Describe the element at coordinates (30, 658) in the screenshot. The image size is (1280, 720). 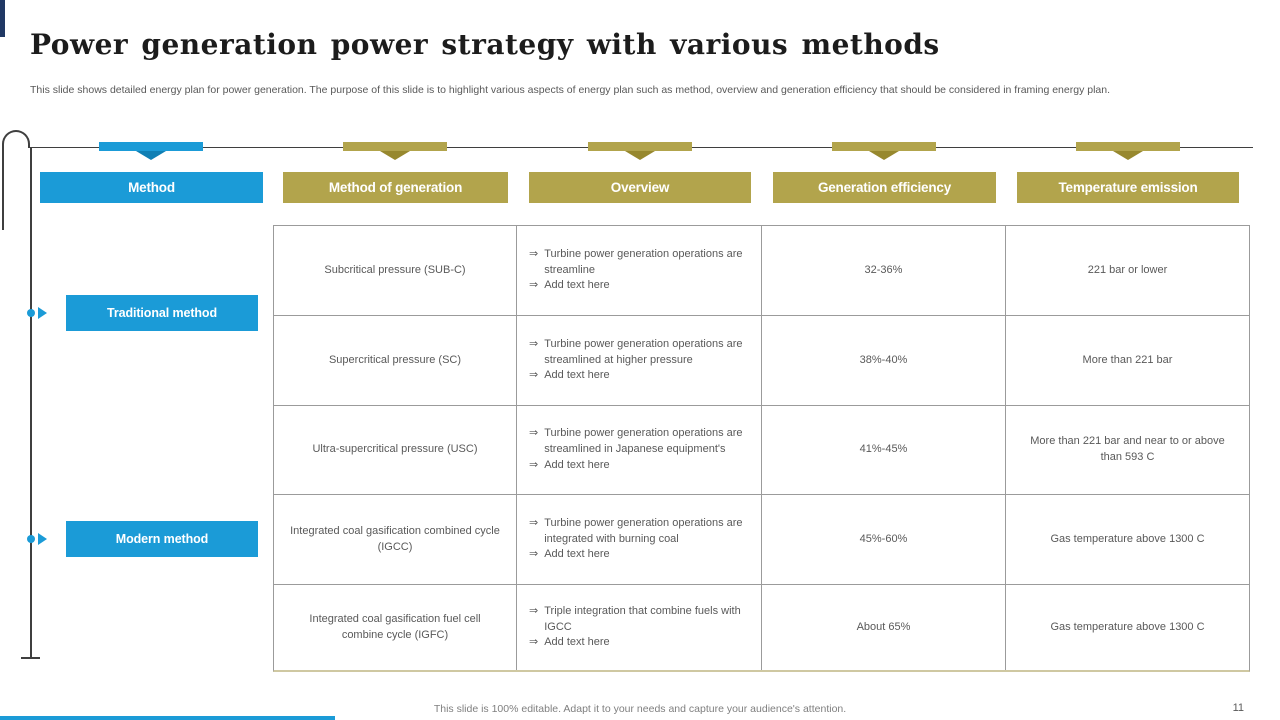
I see `left-line-base-serif` at that location.